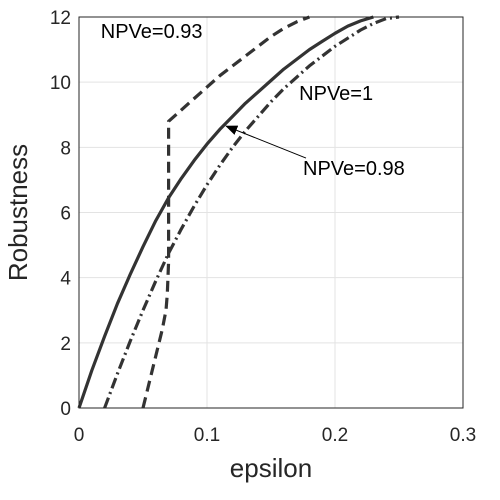 The image size is (500, 500). What do you see at coordinates (266, 142) in the screenshot?
I see `annotation-arrow` at bounding box center [266, 142].